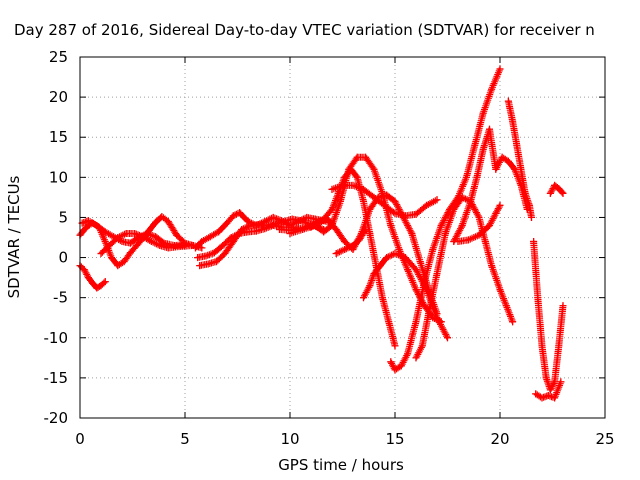  What do you see at coordinates (394, 439) in the screenshot?
I see `x-tick-label: 15` at bounding box center [394, 439].